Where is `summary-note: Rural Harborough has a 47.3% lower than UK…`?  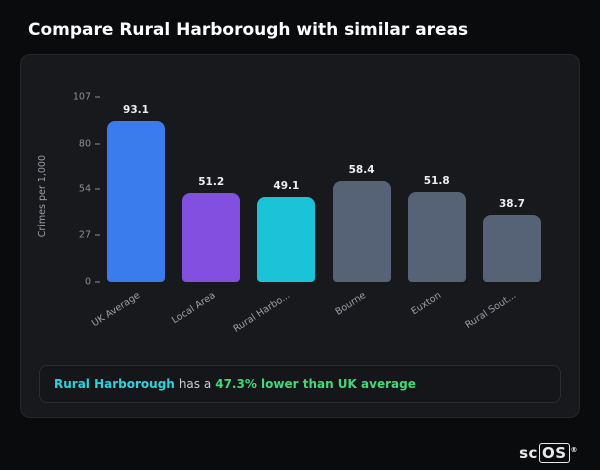 summary-note: Rural Harborough has a 47.3% lower than UK… is located at coordinates (300, 384).